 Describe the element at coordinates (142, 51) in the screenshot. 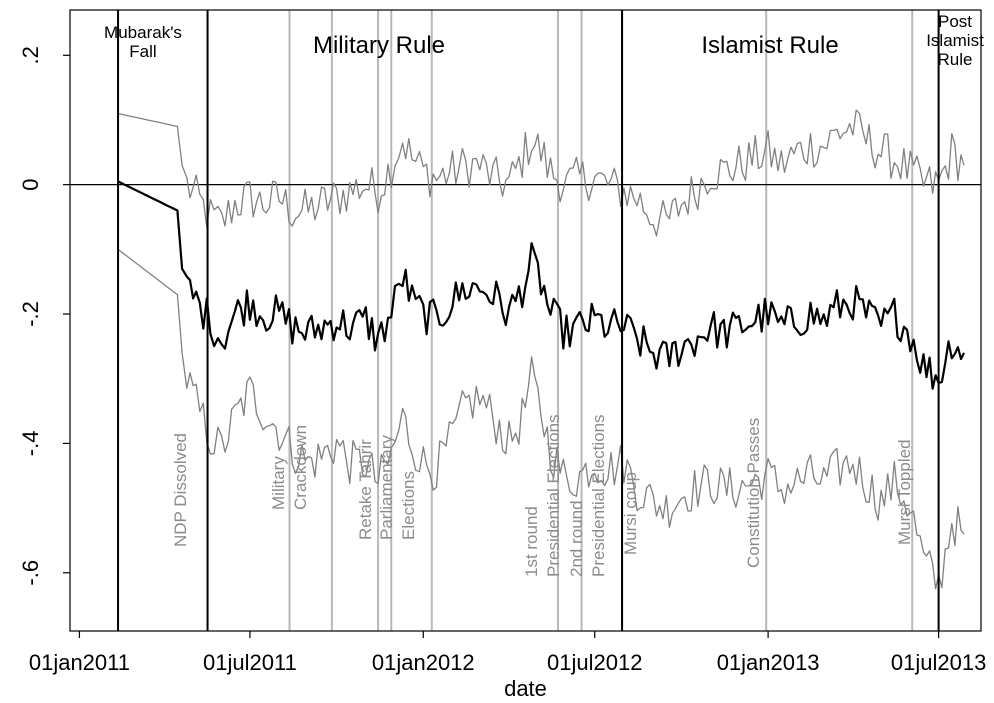

I see `period-label: Fall` at that location.